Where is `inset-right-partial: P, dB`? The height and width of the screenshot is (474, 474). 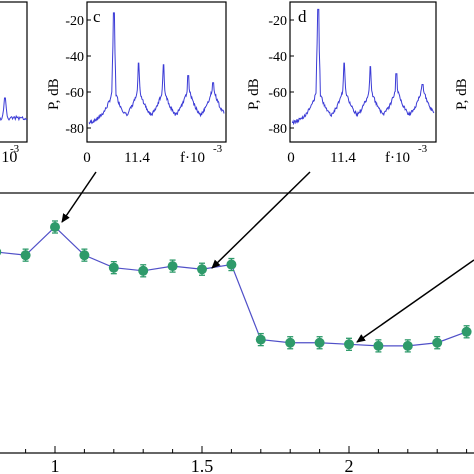
inset-right-partial: P, dB is located at coordinates (462, 94).